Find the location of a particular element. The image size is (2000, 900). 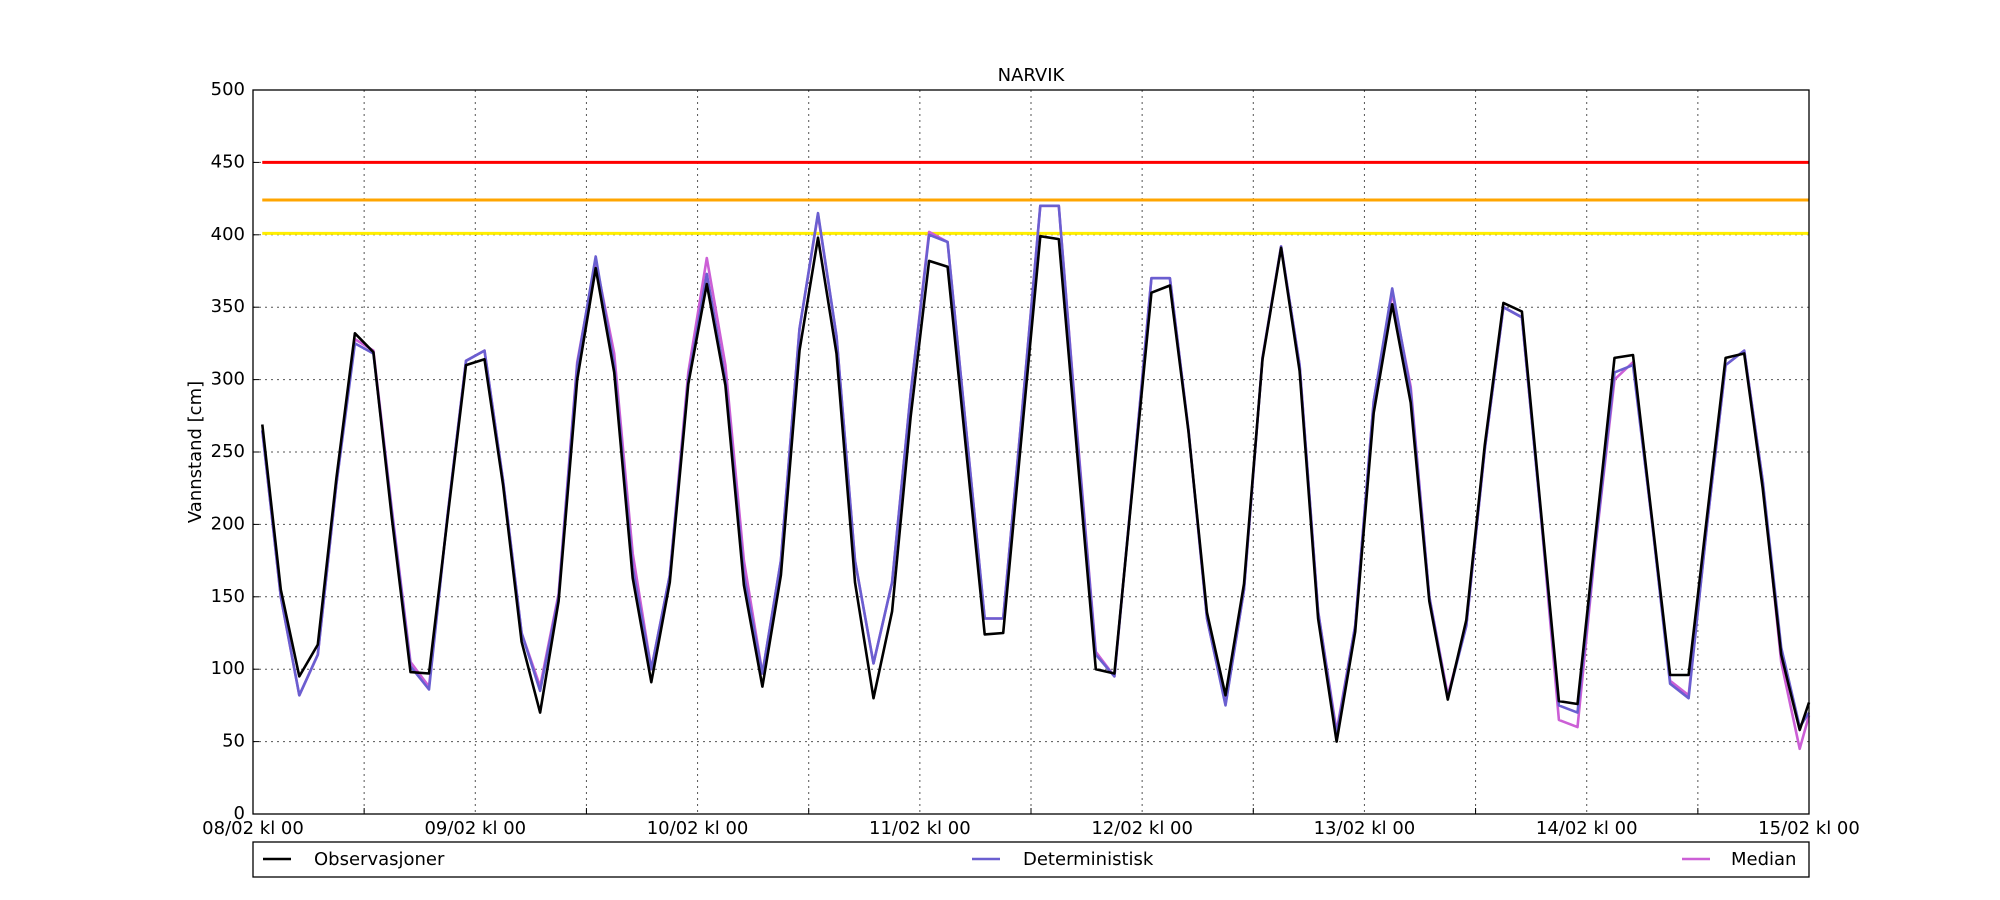

y-tick-label: 300 is located at coordinates (228, 379).